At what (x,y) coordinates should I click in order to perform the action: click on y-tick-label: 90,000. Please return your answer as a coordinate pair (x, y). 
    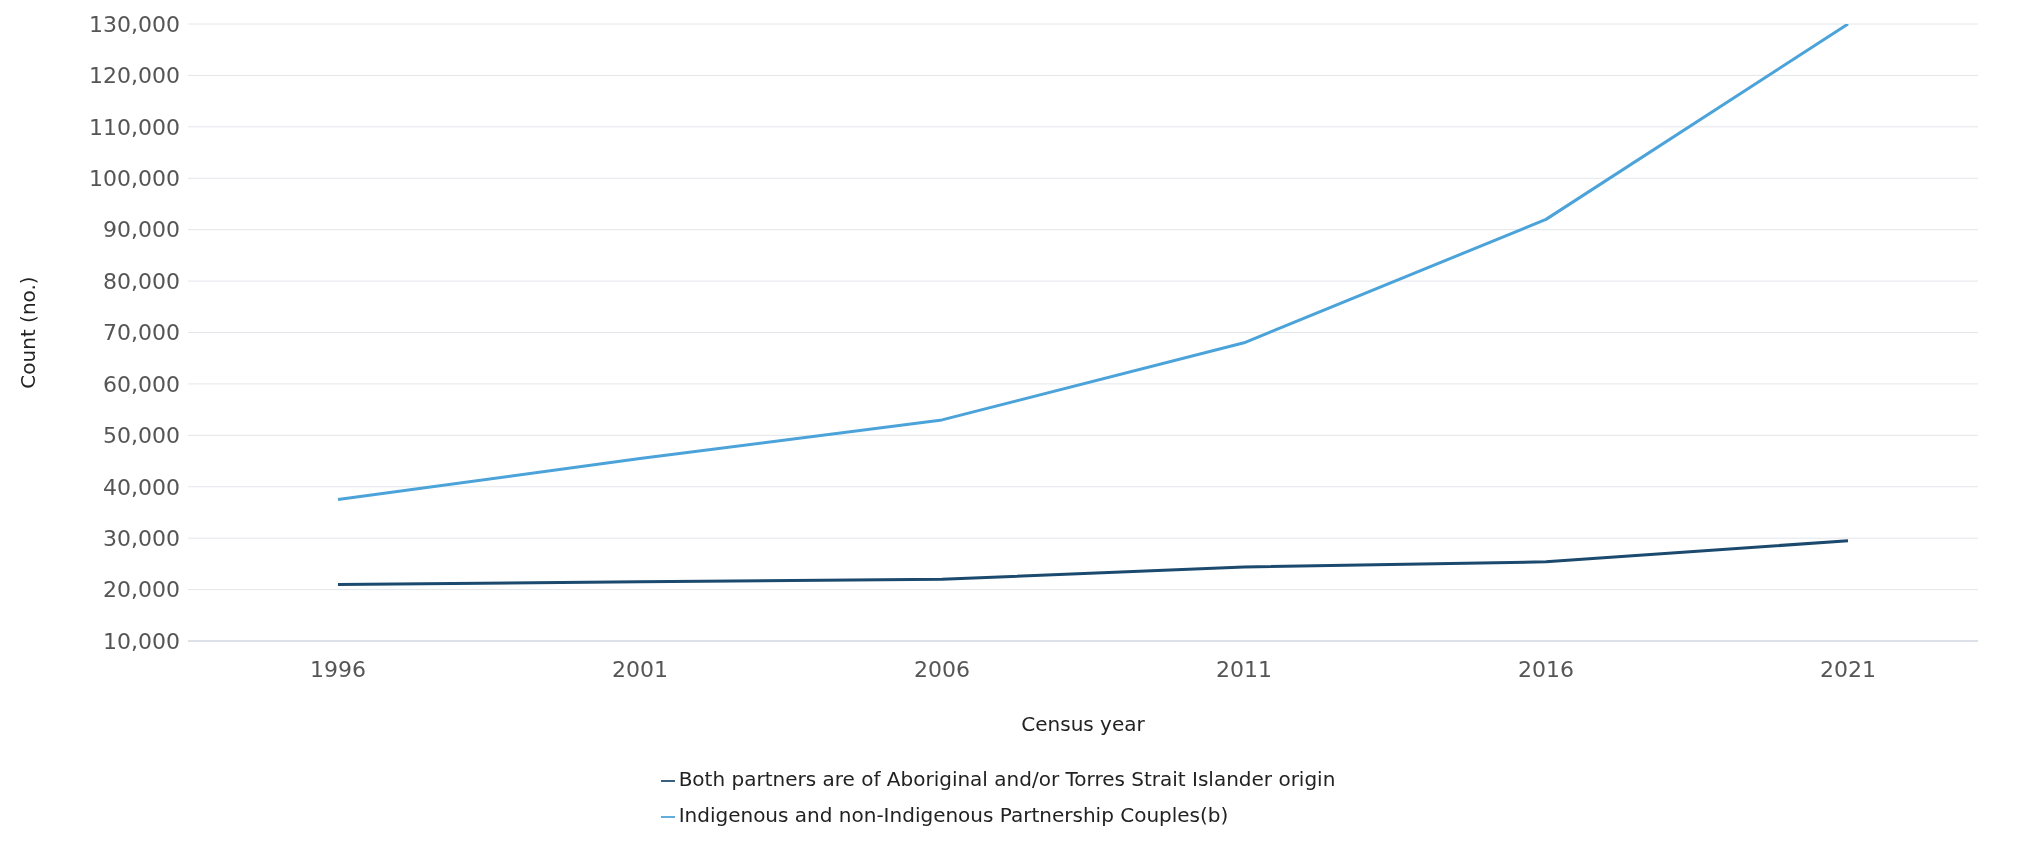
    Looking at the image, I should click on (141, 230).